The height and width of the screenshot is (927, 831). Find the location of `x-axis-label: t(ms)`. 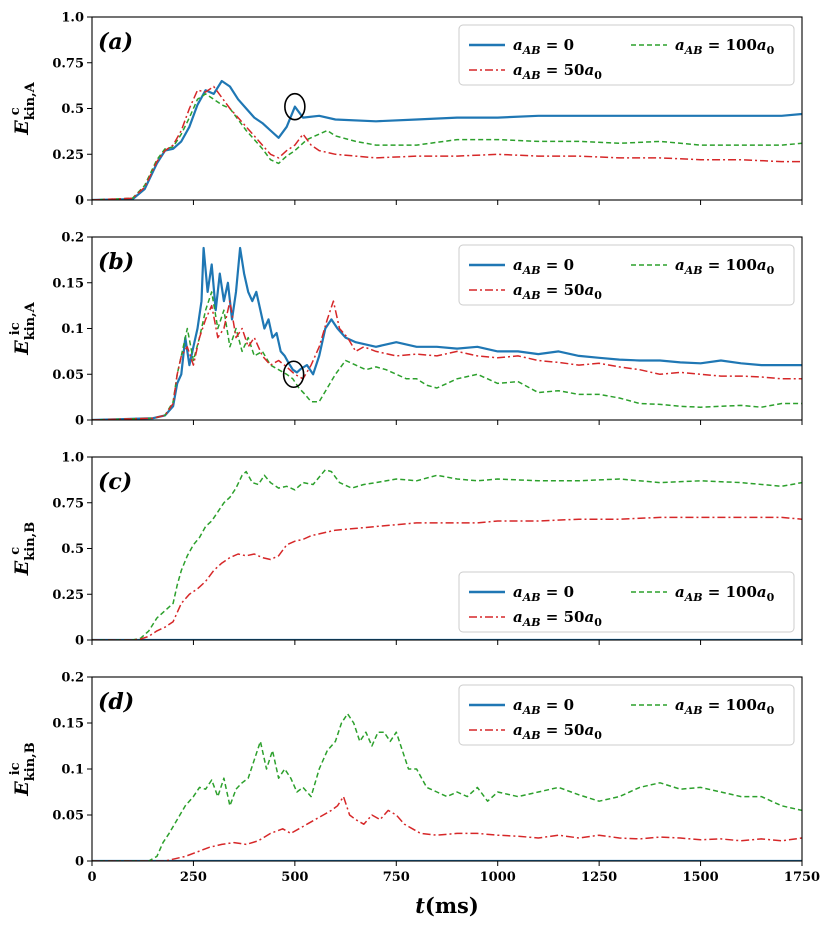

x-axis-label: t(ms) is located at coordinates (447, 905).